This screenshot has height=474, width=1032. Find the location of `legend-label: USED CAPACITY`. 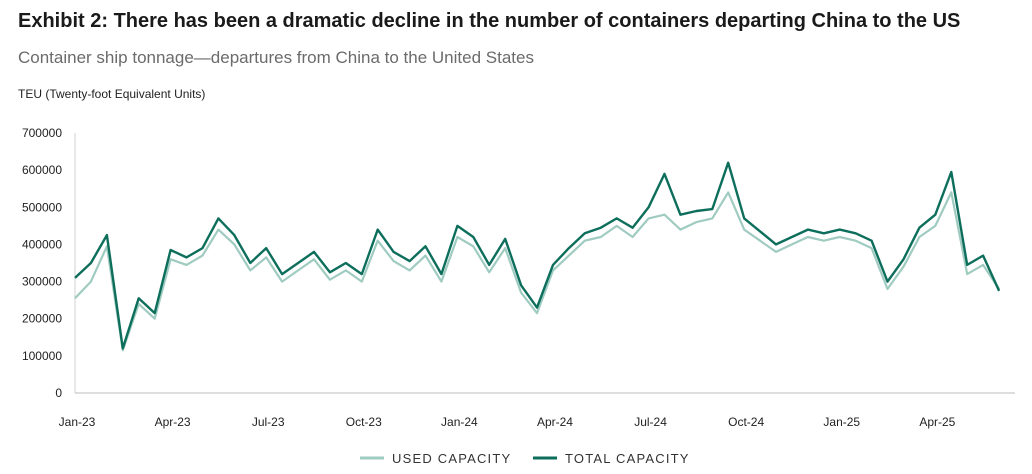

legend-label: USED CAPACITY is located at coordinates (451, 458).